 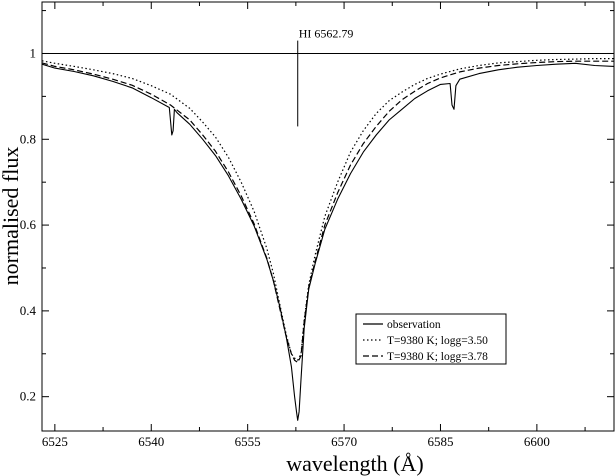 I want to click on x-tick-label: 6585, so click(x=440, y=441).